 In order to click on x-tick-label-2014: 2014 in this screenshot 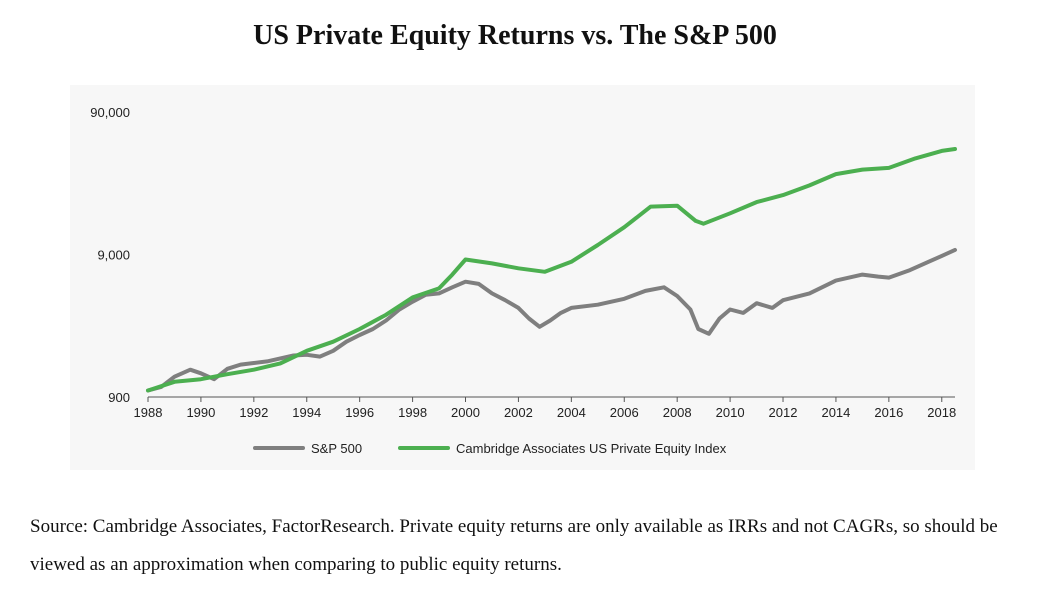, I will do `click(835, 412)`.